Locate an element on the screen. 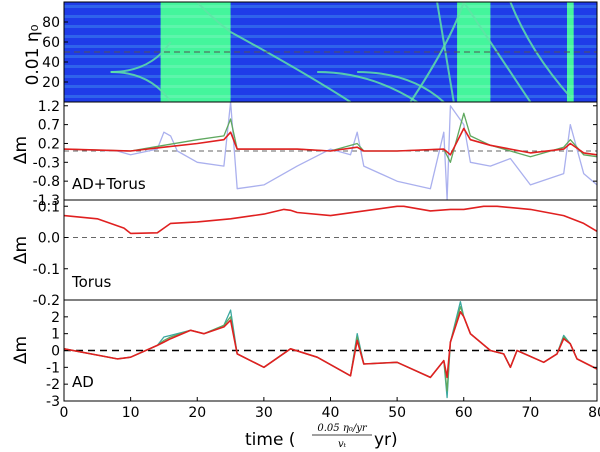 The height and width of the screenshot is (452, 600). ad-torus-ytick-label: 0.7 is located at coordinates (49, 126).